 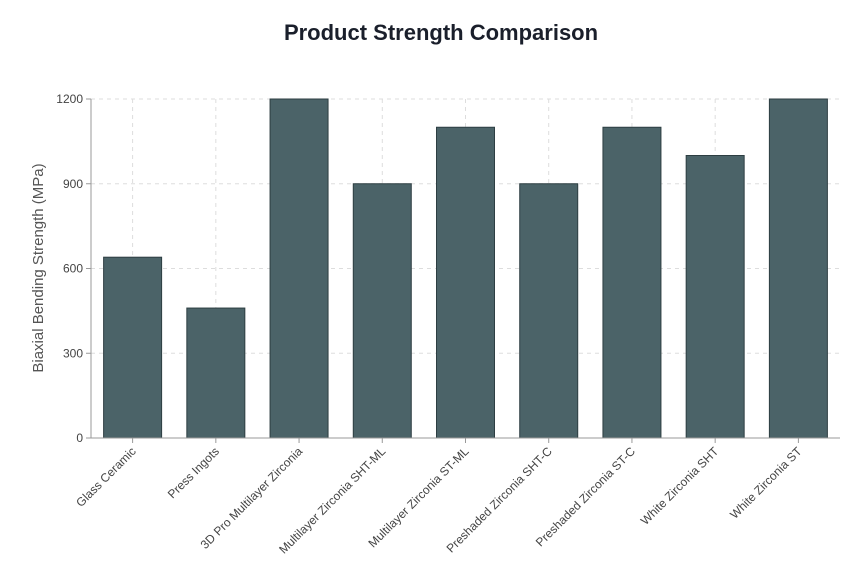 I want to click on y-tick-label: 300, so click(x=73, y=353).